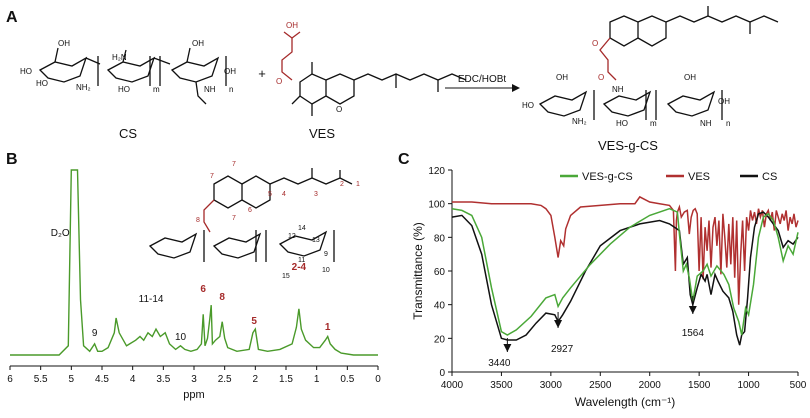  Describe the element at coordinates (618, 89) in the screenshot. I see `product-nh: NH` at that location.